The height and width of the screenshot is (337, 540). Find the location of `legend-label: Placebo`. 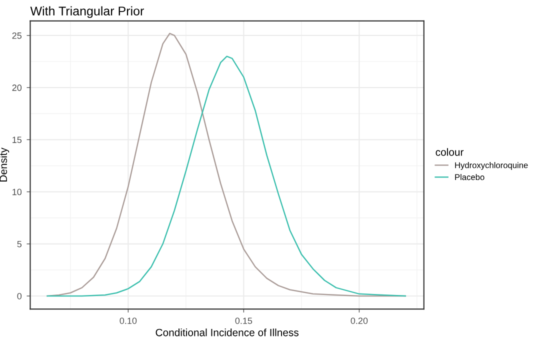

legend-label: Placebo is located at coordinates (469, 177).